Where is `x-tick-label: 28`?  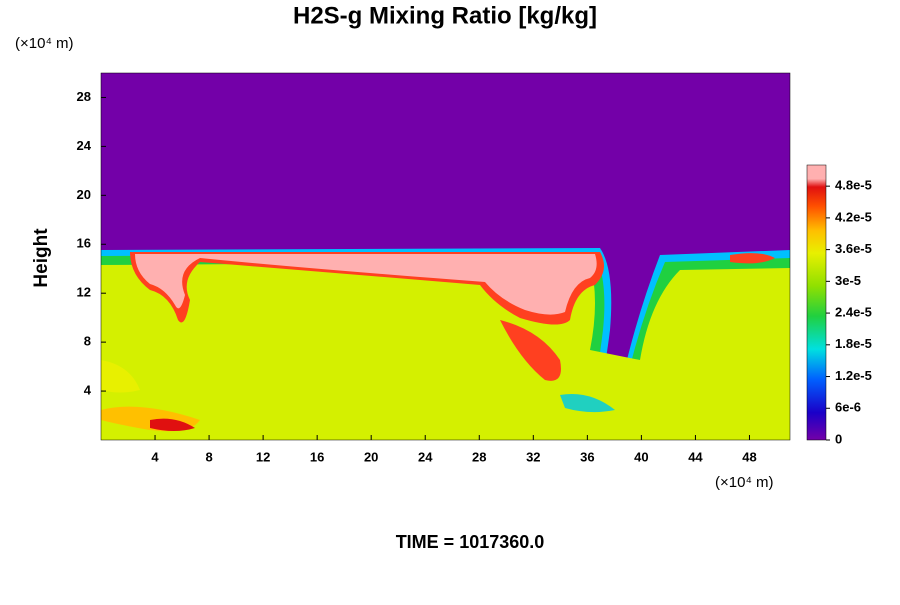
x-tick-label: 28 is located at coordinates (479, 456).